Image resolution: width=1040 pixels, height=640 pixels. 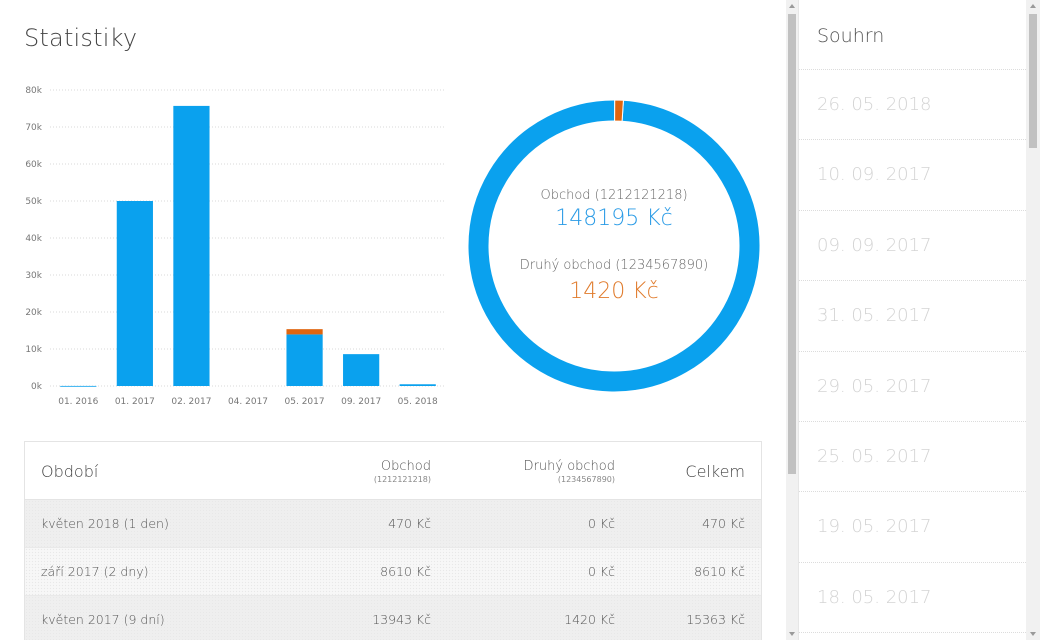 What do you see at coordinates (33, 128) in the screenshot?
I see `y-tick-label: 70k` at bounding box center [33, 128].